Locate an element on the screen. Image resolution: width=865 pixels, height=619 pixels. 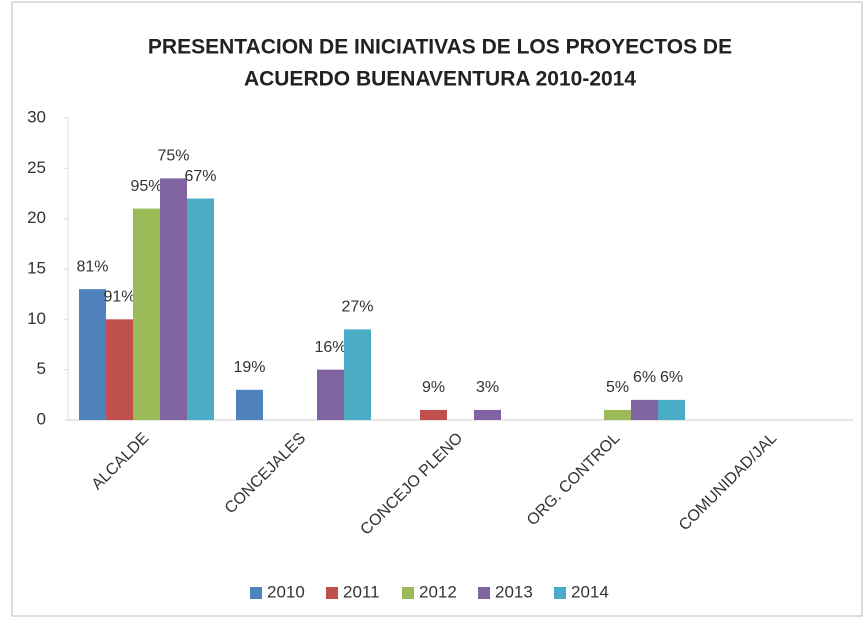
value-label: 67% is located at coordinates (200, 176).